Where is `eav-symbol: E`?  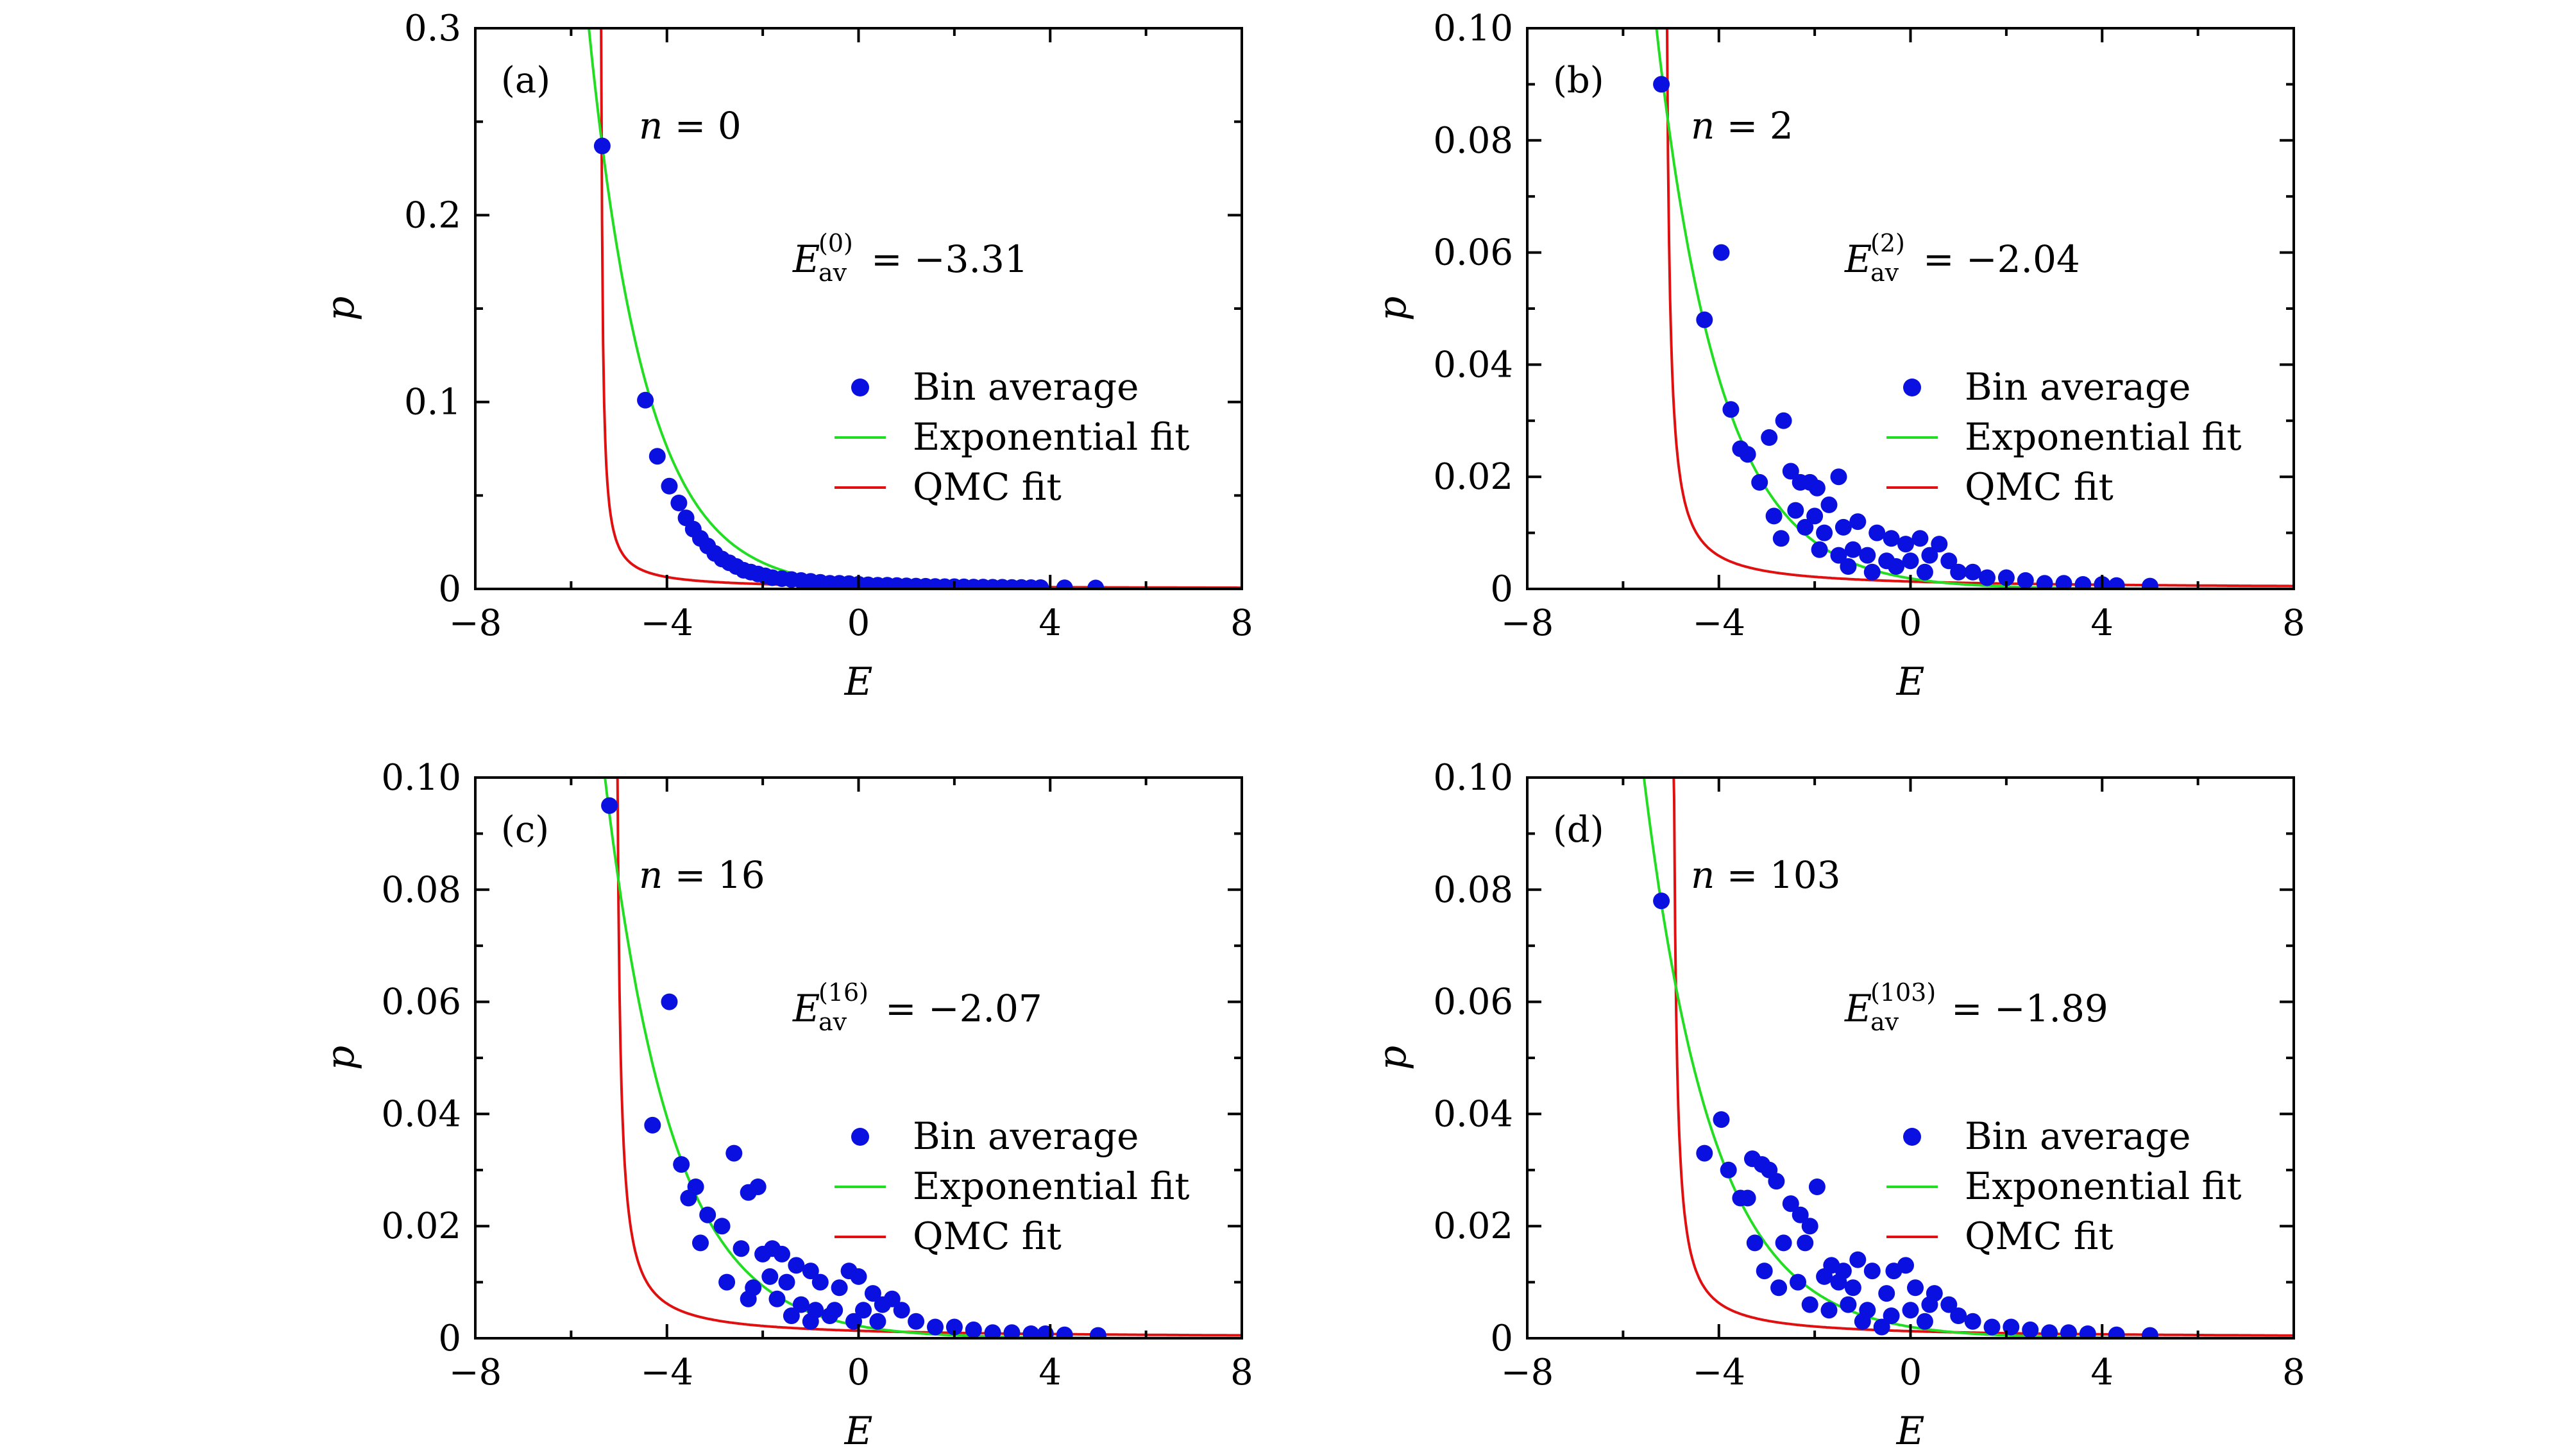 eav-symbol: E is located at coordinates (1858, 1008).